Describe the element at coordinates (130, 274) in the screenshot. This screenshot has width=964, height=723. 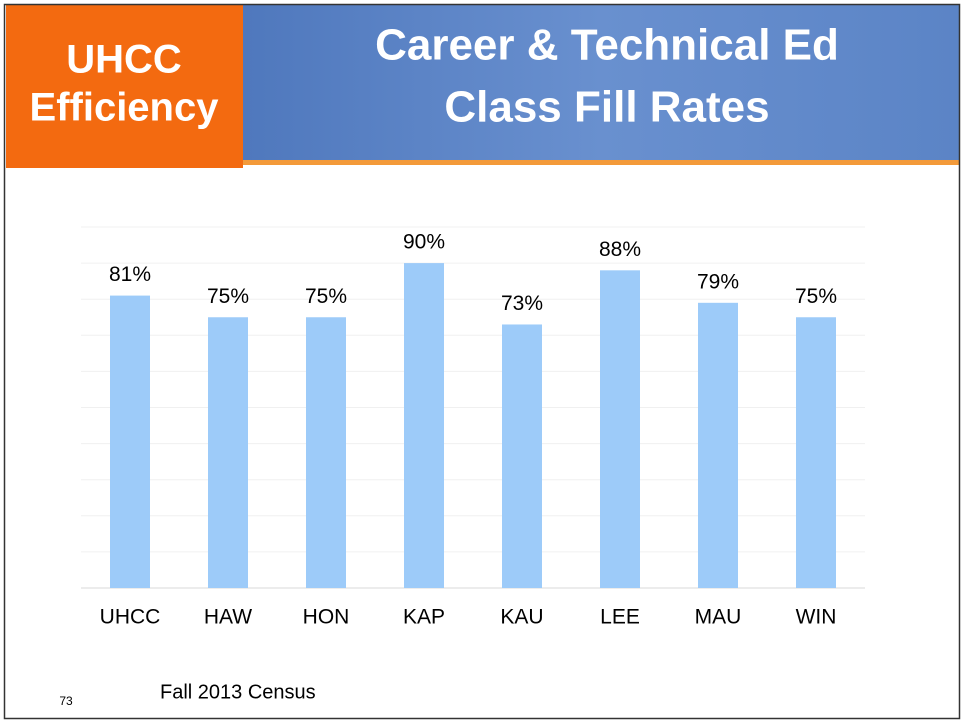
I see `data-label: 81%` at that location.